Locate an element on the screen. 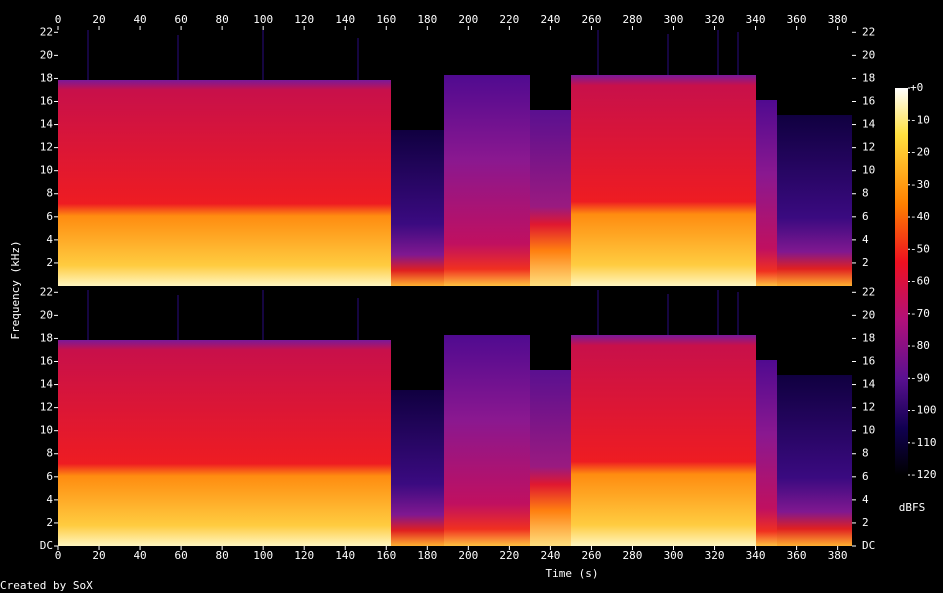 Image resolution: width=943 pixels, height=593 pixels. x-tick-label: 100 is located at coordinates (263, 19).